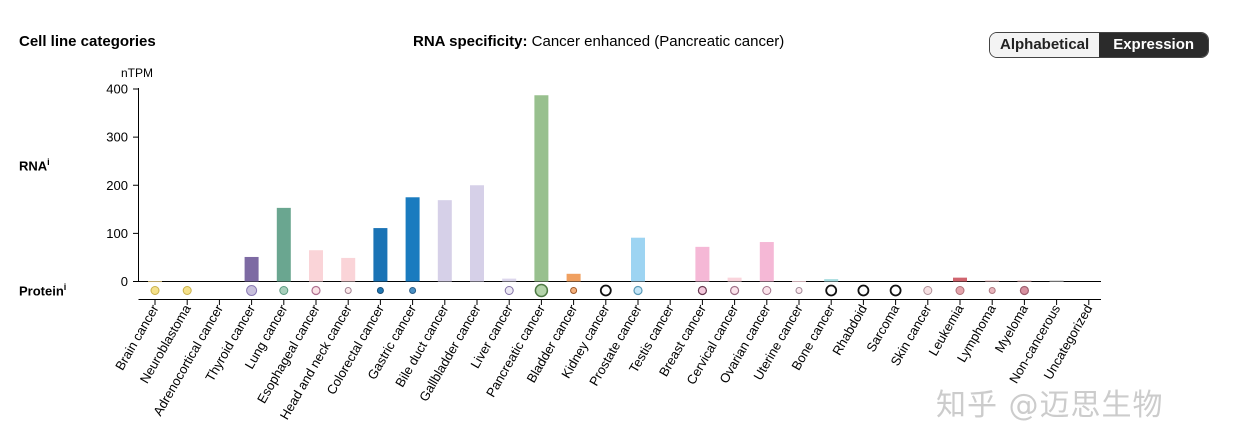  I want to click on y-tick-label: 400, so click(117, 89).